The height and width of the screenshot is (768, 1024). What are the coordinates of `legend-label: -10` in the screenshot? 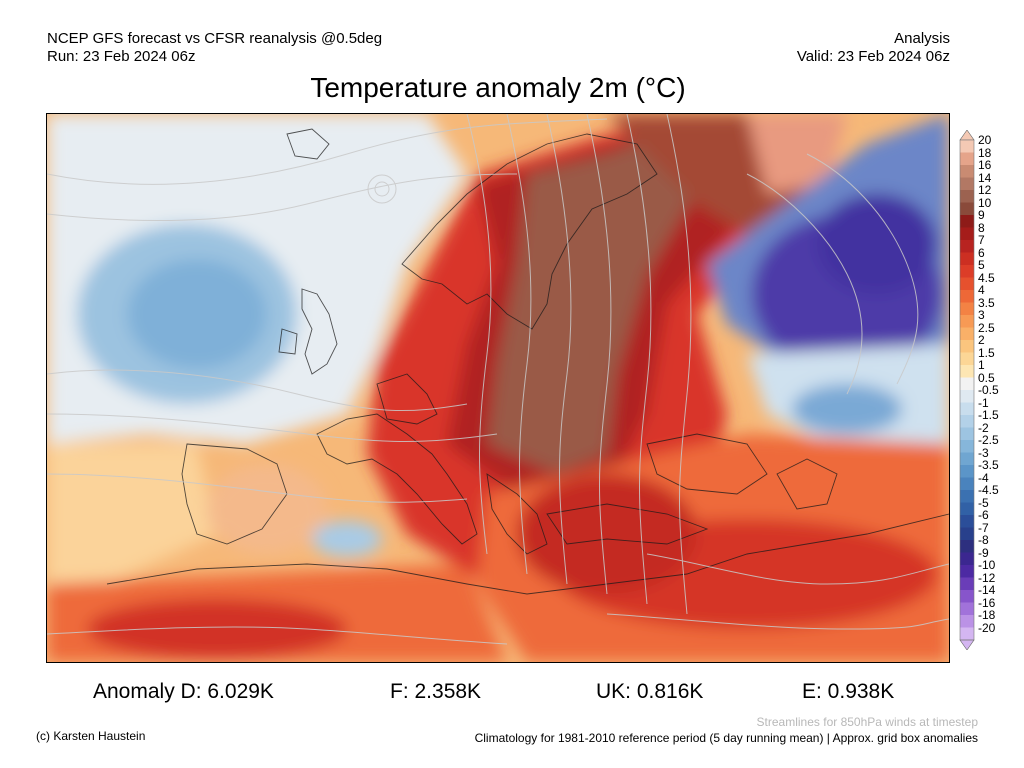 It's located at (987, 565).